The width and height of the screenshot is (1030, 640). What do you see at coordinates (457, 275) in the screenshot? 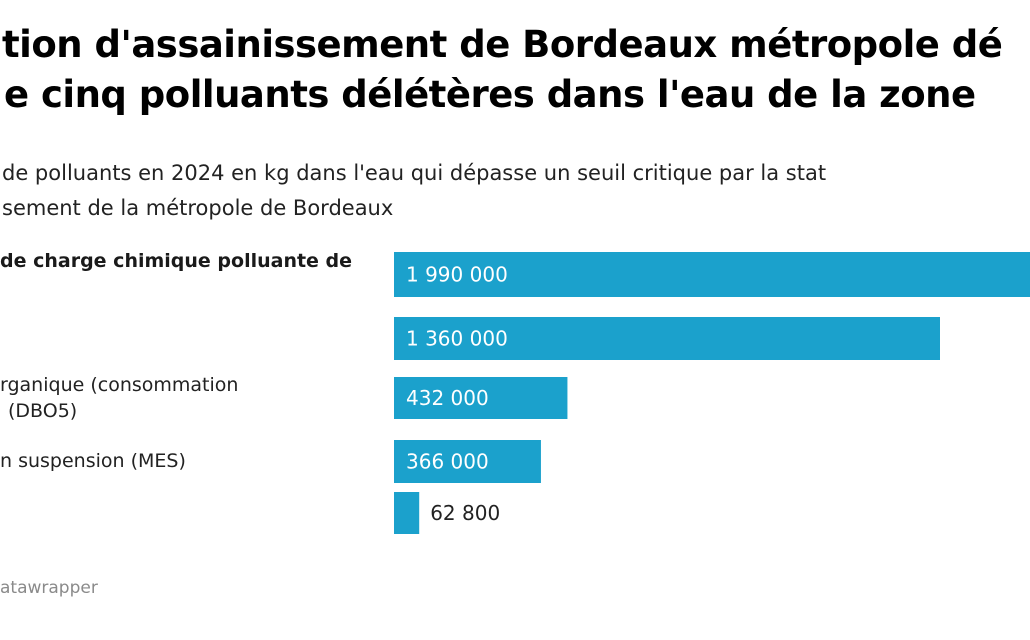
I see `value-label-0: 1 990 000` at bounding box center [457, 275].